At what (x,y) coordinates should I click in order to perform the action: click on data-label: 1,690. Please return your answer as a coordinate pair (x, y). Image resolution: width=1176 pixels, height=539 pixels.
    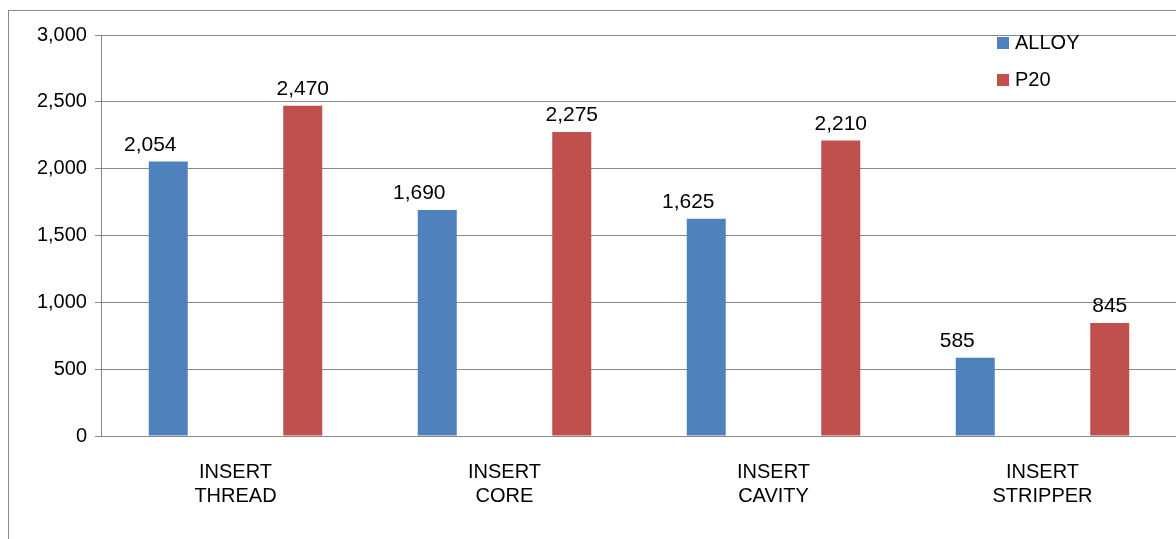
    Looking at the image, I should click on (419, 192).